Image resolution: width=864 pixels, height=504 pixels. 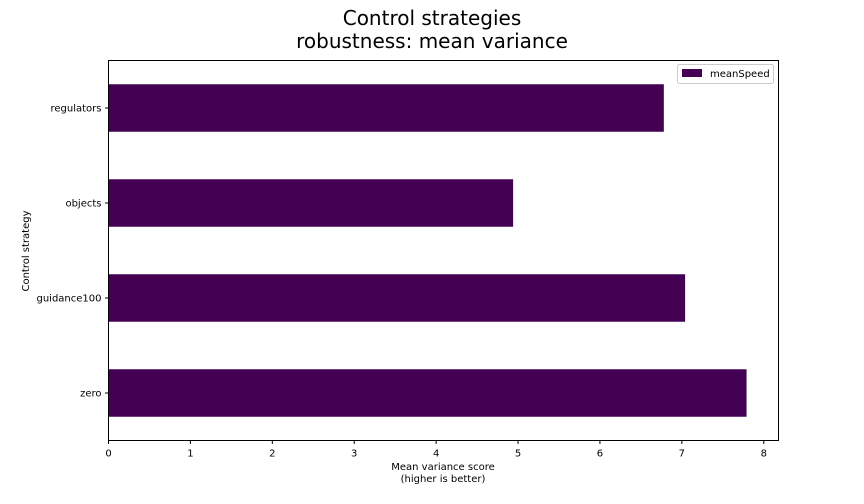 What do you see at coordinates (432, 41) in the screenshot?
I see `chart-title-line-2: robustness: mean variance` at bounding box center [432, 41].